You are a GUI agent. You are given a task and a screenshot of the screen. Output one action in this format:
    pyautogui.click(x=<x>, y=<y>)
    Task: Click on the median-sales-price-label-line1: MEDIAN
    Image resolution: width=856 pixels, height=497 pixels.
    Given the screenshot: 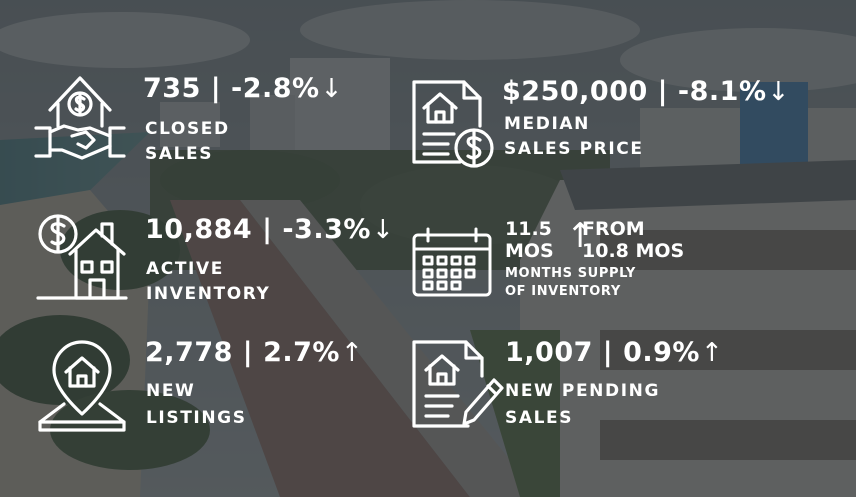 What is the action you would take?
    pyautogui.click(x=547, y=124)
    